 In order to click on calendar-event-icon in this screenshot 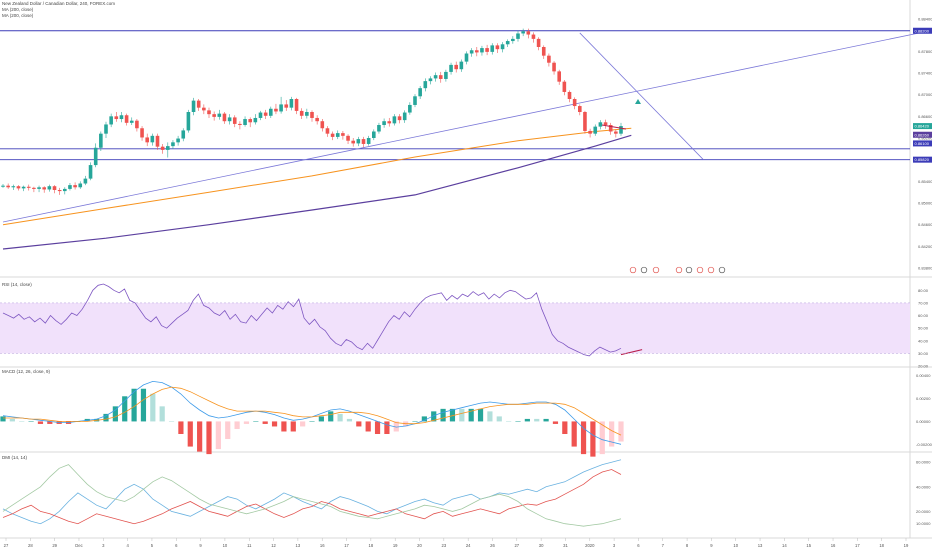, I will do `click(689, 270)`.